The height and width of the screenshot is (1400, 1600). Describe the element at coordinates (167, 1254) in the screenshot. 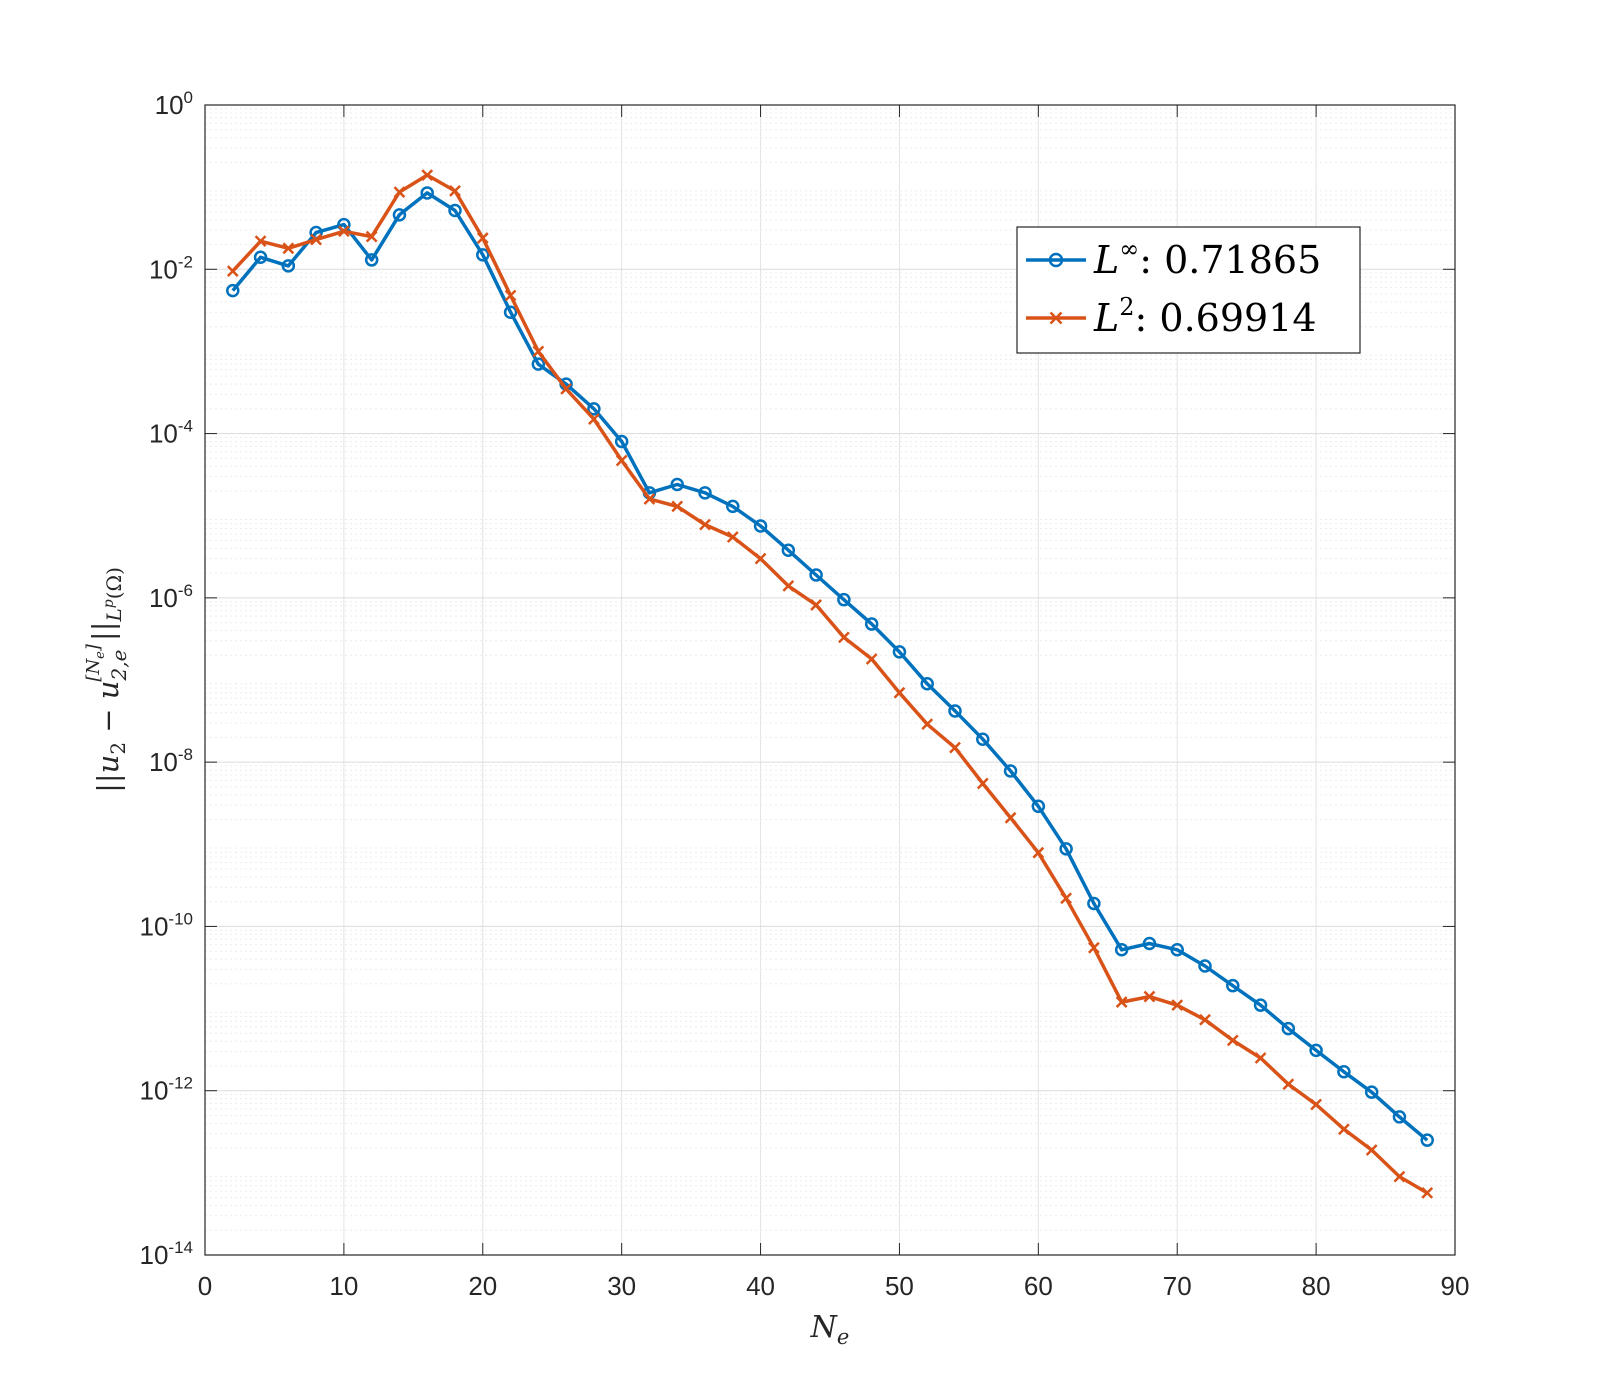

I see `y-tick-label: 10⁻¹⁴` at that location.